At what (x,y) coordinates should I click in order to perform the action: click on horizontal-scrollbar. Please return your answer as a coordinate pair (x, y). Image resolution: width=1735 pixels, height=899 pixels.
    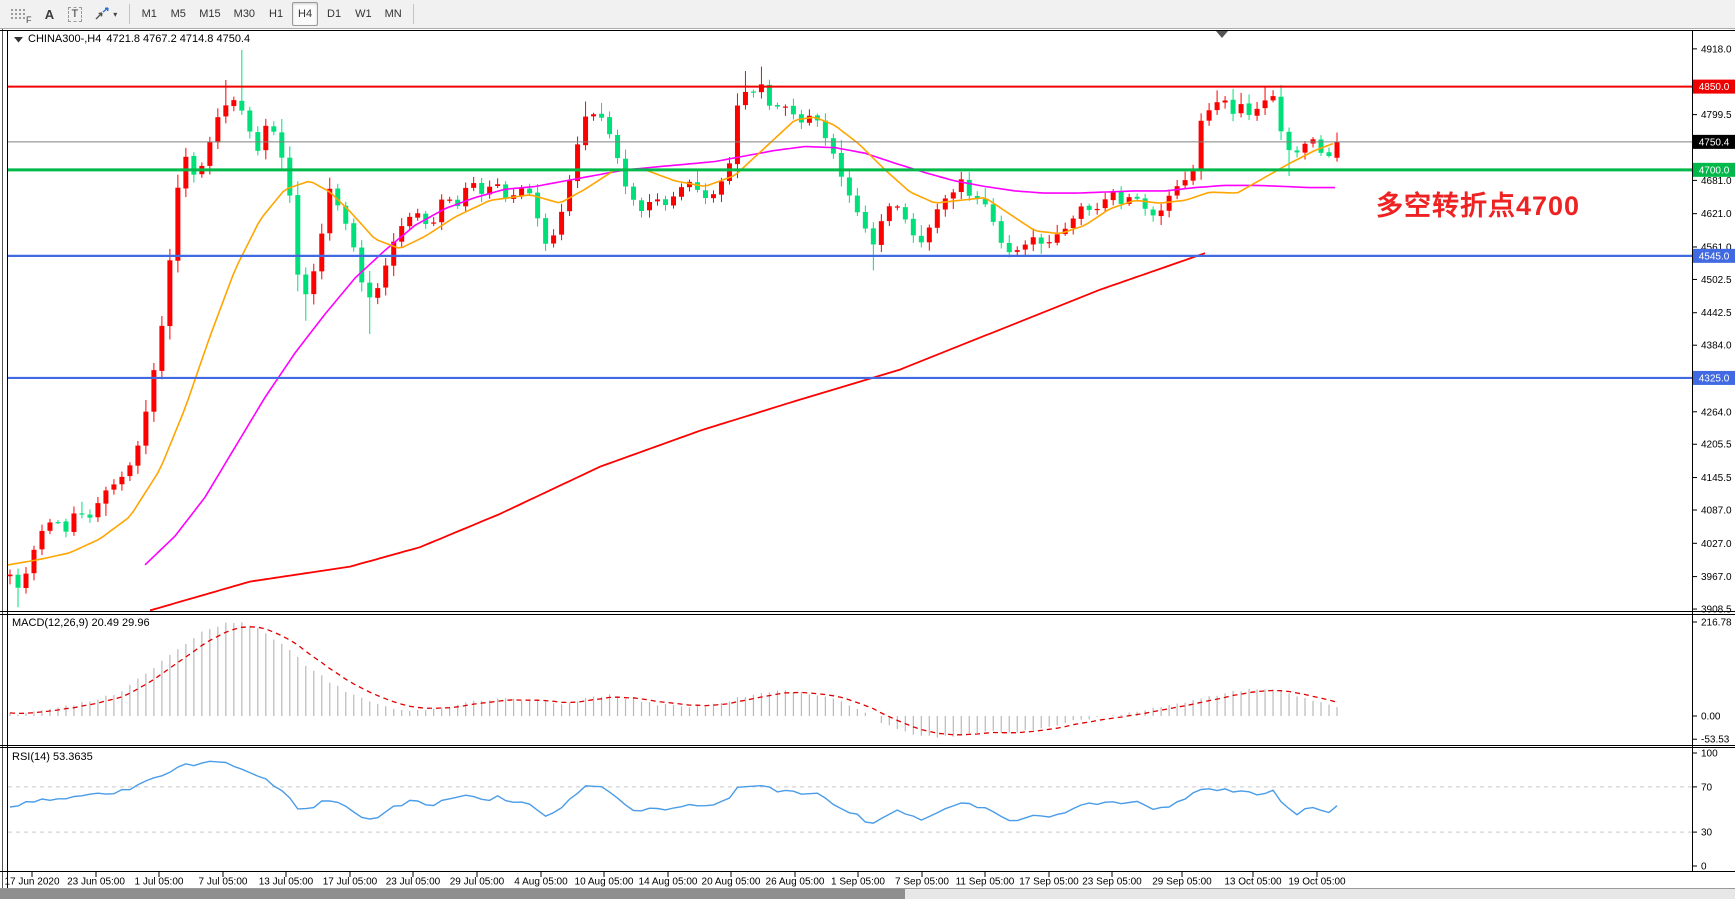
    Looking at the image, I should click on (867, 894).